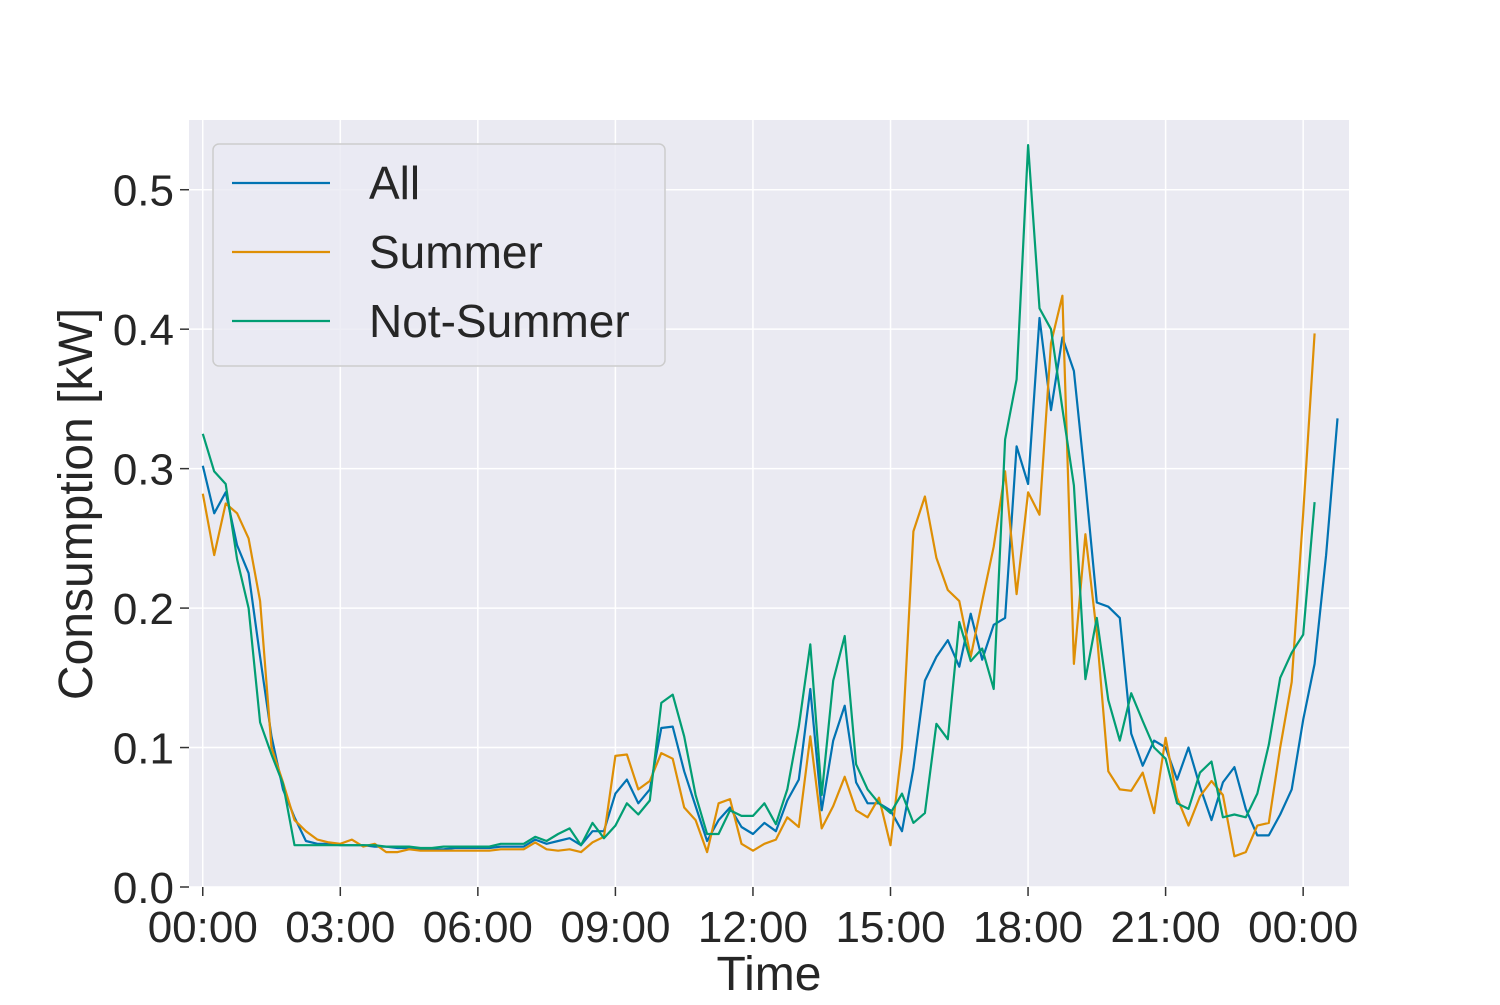 The width and height of the screenshot is (1500, 1005). I want to click on y-tick-label: 0.0, so click(143, 888).